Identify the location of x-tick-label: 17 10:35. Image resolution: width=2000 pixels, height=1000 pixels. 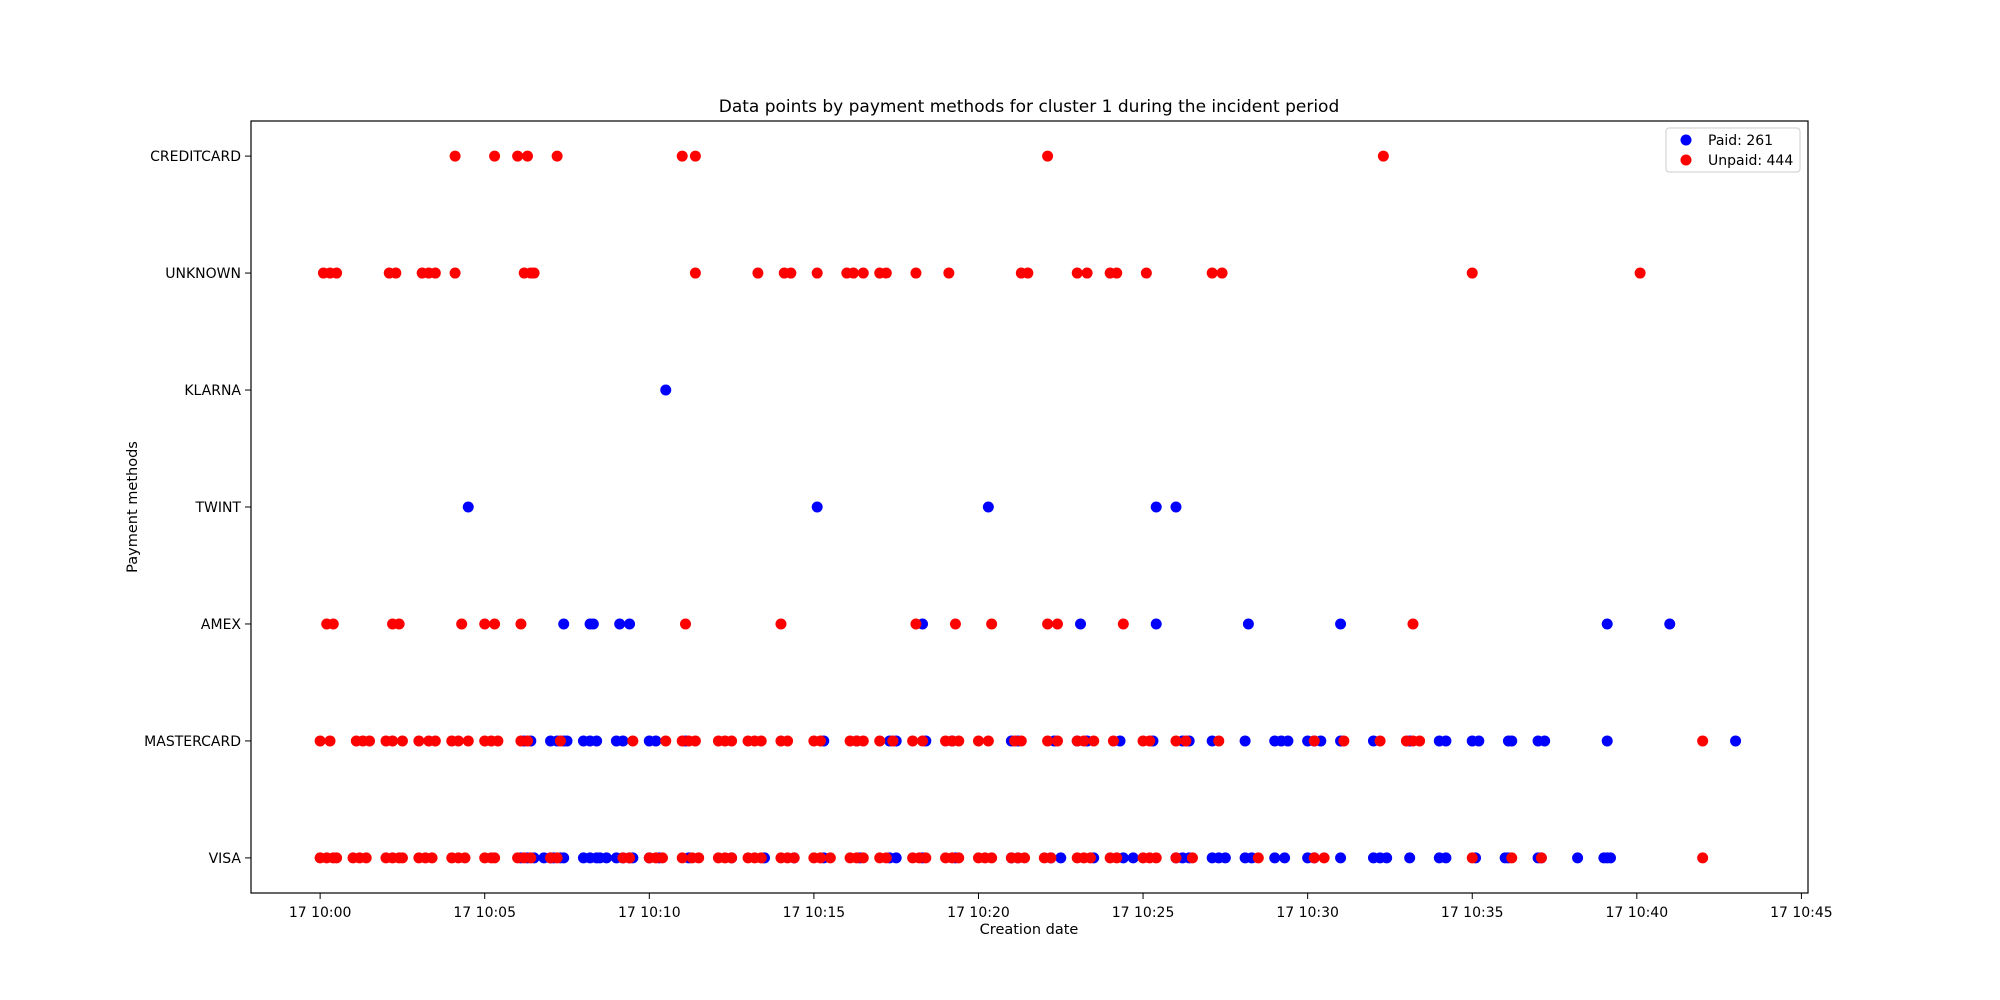
(1472, 913).